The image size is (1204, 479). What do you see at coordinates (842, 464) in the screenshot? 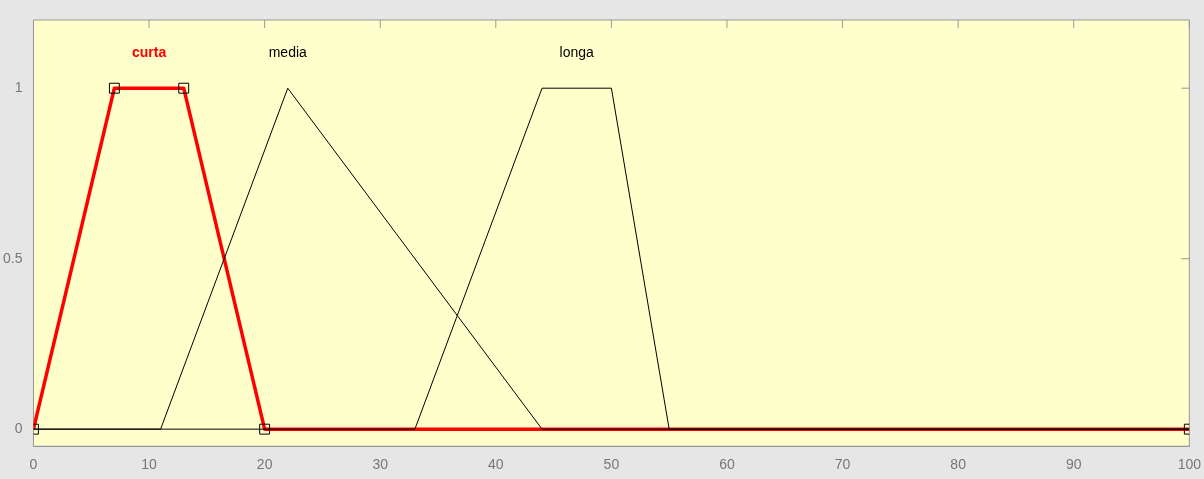
I see `x-tick-label: 70` at bounding box center [842, 464].